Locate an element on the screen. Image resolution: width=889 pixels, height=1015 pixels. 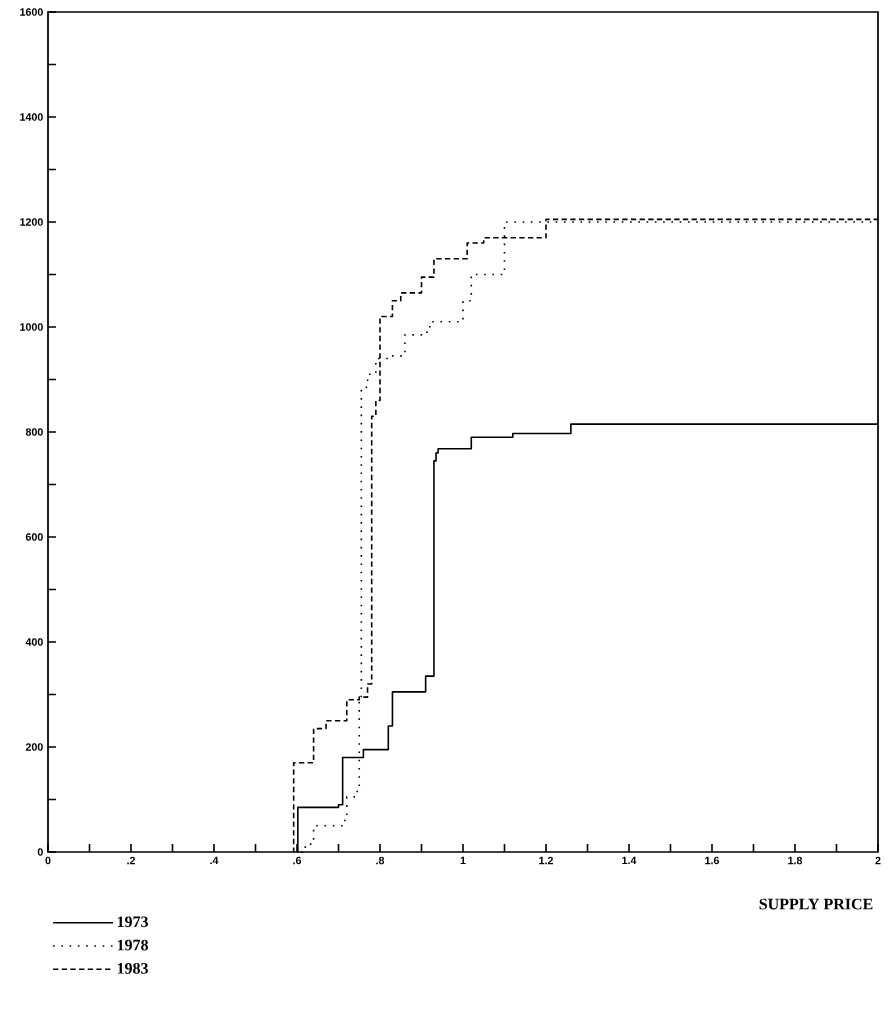
y-tick-label: 1600 is located at coordinates (31, 12).